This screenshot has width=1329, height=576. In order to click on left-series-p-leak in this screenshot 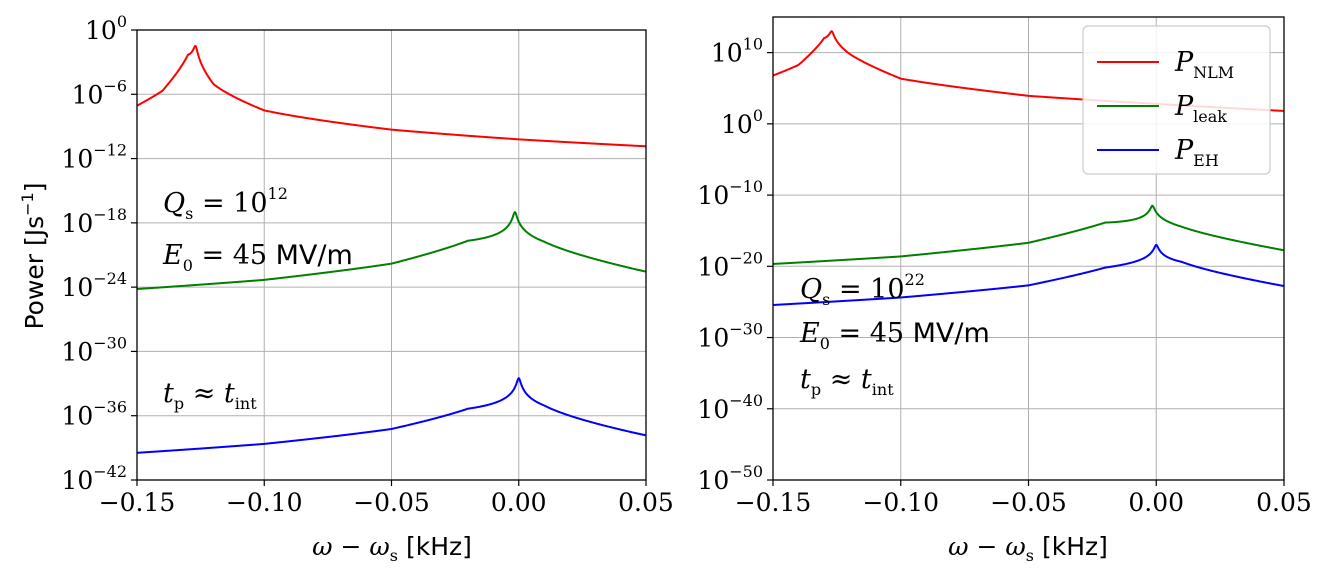, I will do `click(391, 251)`.